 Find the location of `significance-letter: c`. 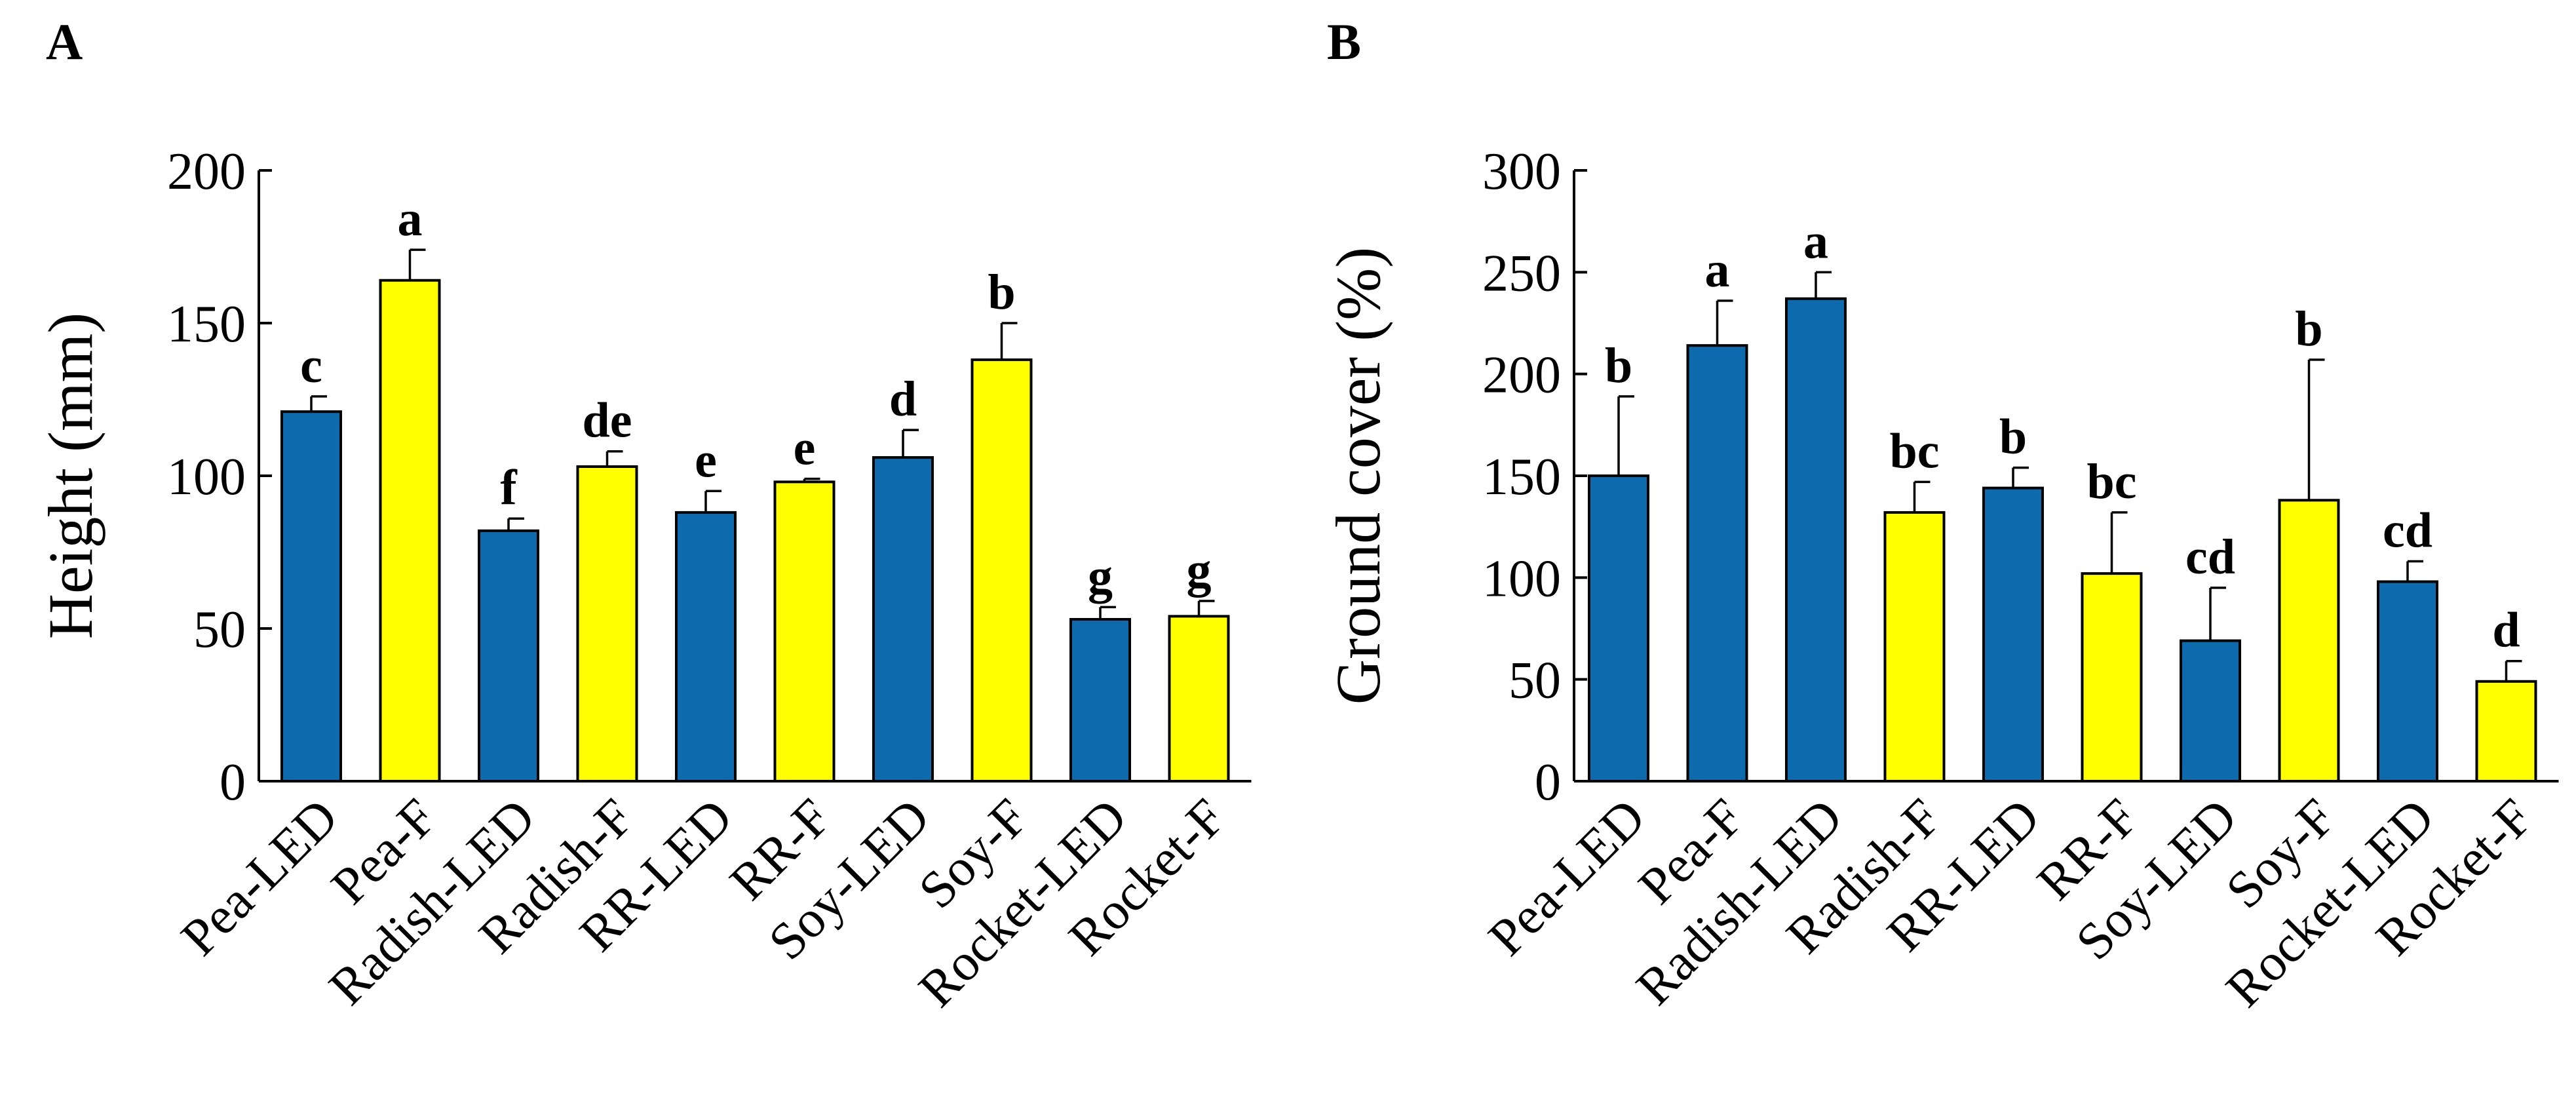

significance-letter: c is located at coordinates (311, 365).